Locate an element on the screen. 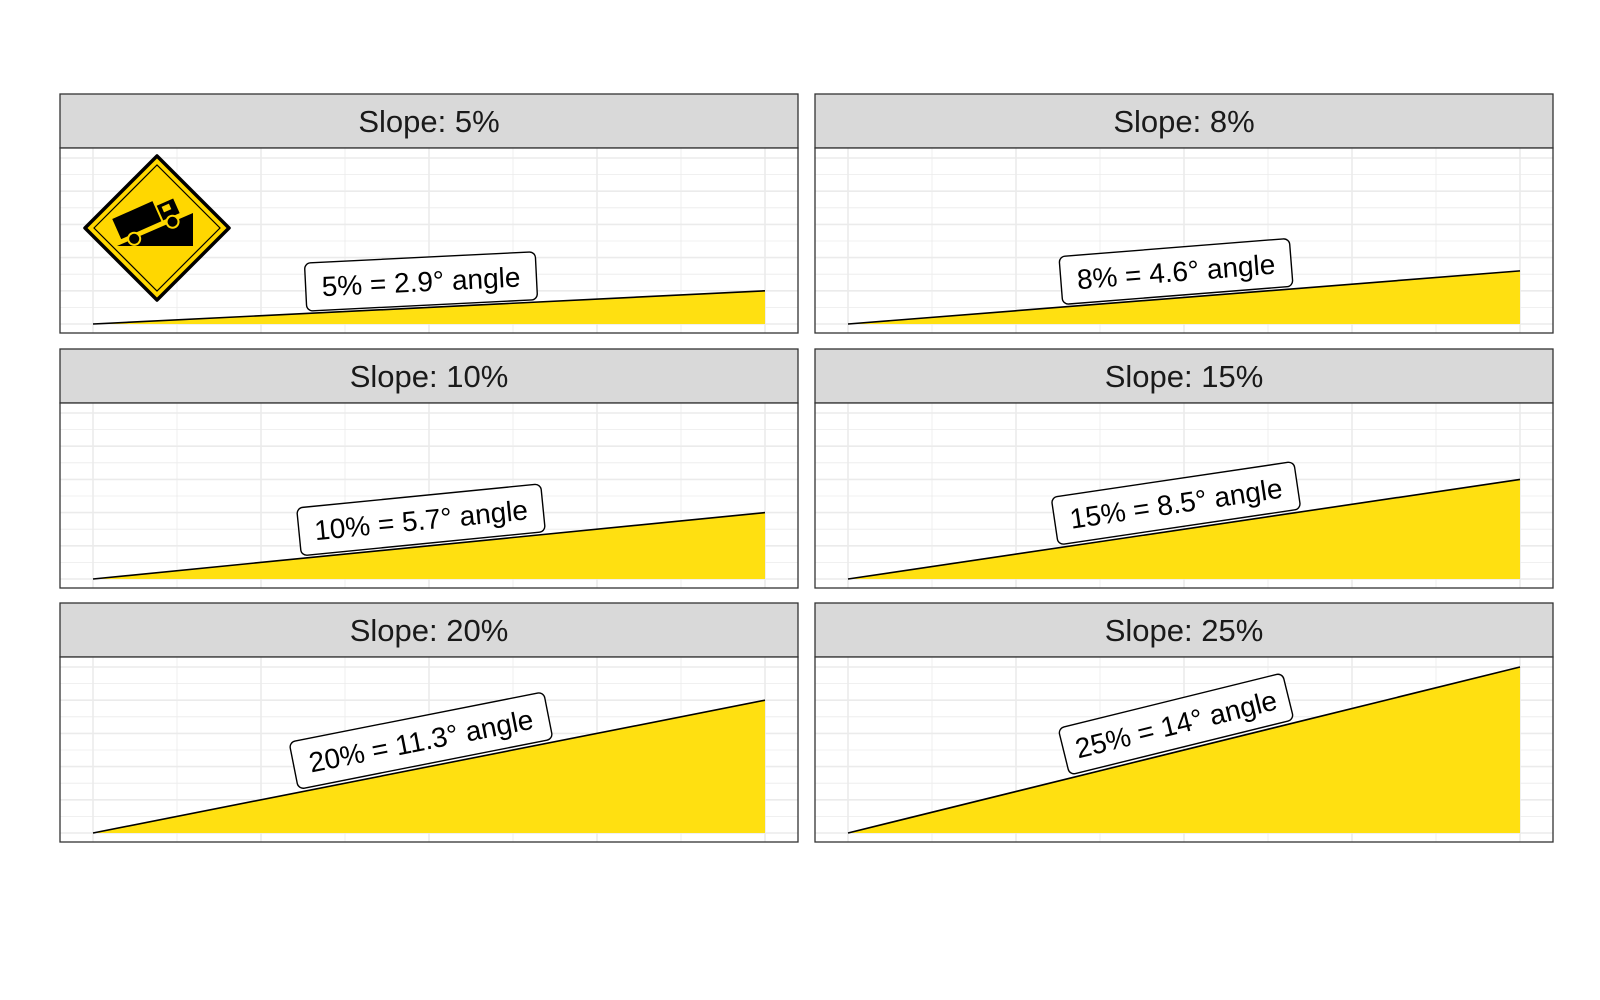  facet-strip-label: Slope: 5% is located at coordinates (428, 121).